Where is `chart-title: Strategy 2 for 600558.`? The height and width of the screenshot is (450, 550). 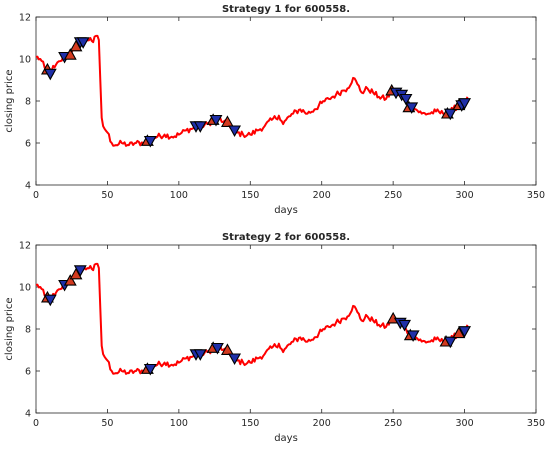 chart-title: Strategy 2 for 600558. is located at coordinates (286, 237).